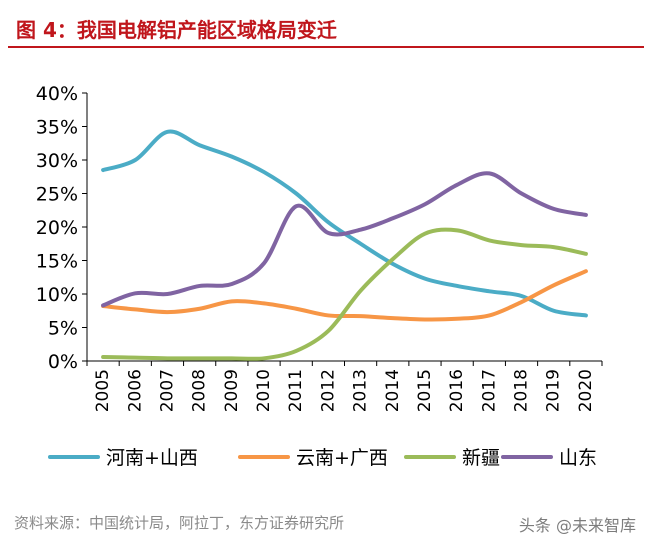 Image resolution: width=652 pixels, height=546 pixels. Describe the element at coordinates (63, 362) in the screenshot. I see `y-tick-label: 0%` at that location.